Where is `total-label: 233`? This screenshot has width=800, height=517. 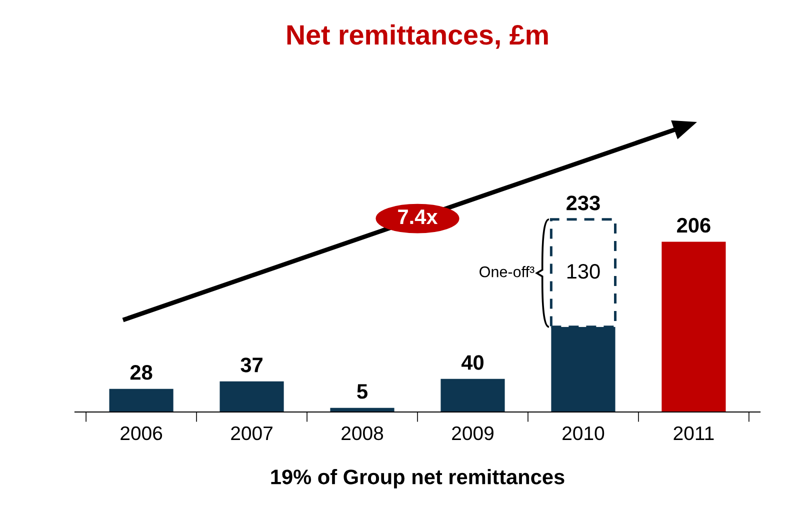
total-label: 233 is located at coordinates (583, 203).